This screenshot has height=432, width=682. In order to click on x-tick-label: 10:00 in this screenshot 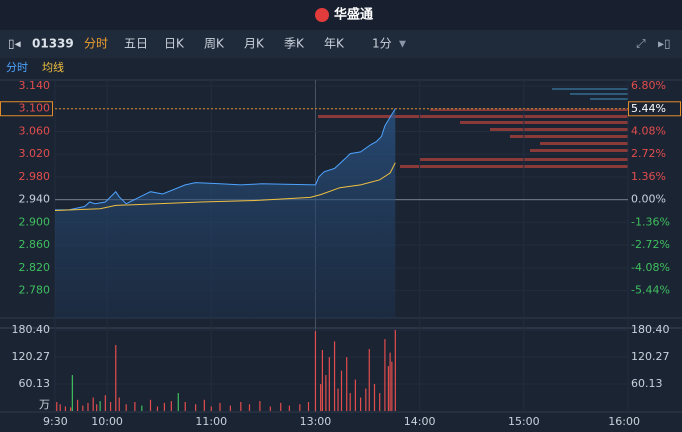, I will do `click(107, 421)`.